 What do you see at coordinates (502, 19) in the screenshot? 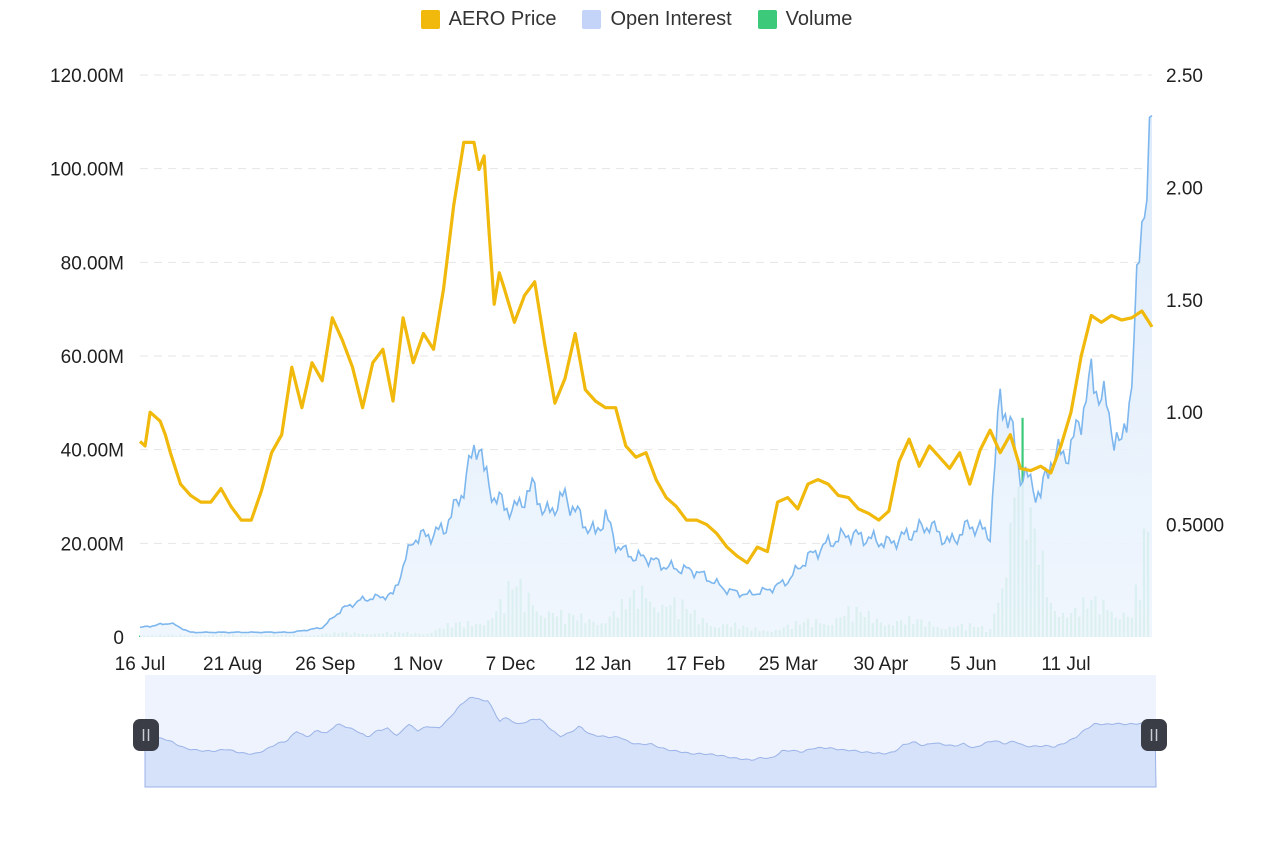
I see `legend-label-aero-price: AERO Price` at bounding box center [502, 19].